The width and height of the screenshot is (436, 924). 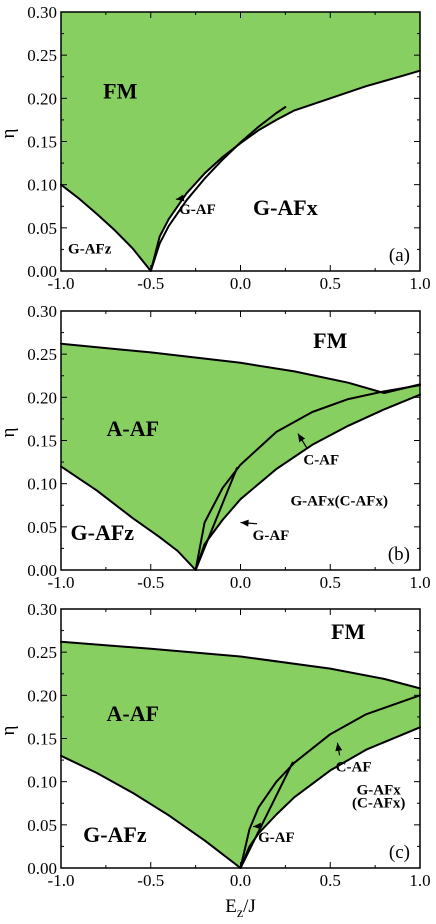 I want to click on panel-tag: (b), so click(x=399, y=554).